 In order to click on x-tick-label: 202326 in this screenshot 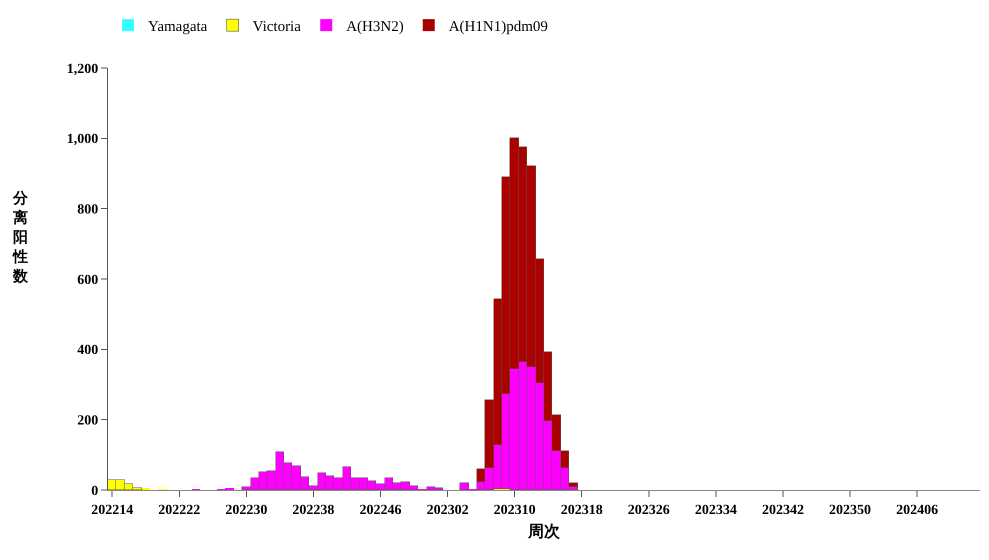, I will do `click(649, 510)`.